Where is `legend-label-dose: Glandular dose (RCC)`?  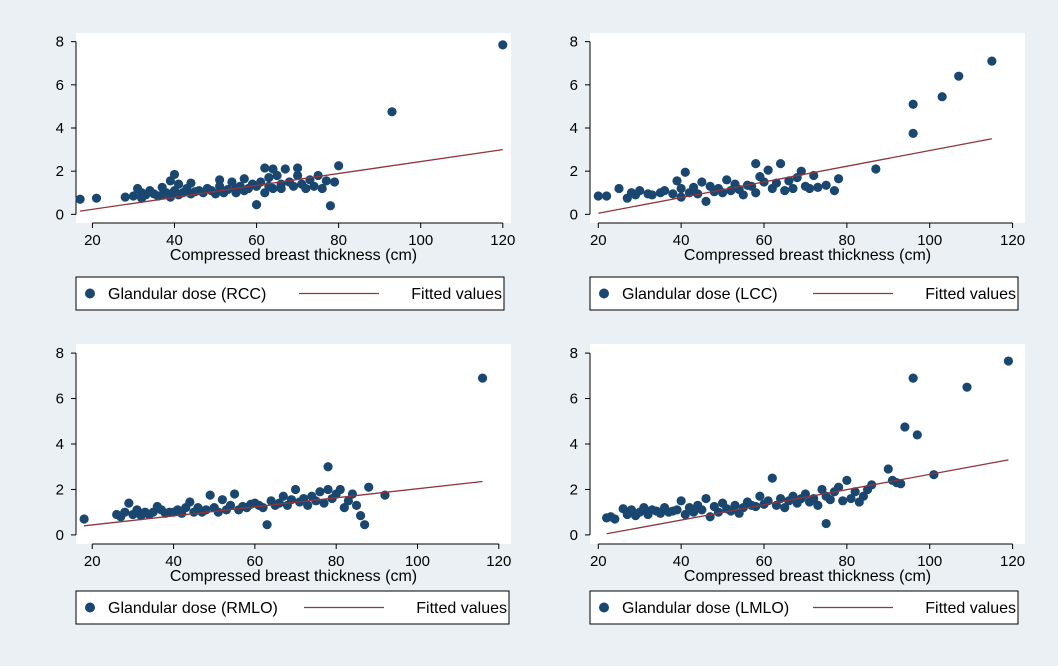
legend-label-dose: Glandular dose (RCC) is located at coordinates (187, 294).